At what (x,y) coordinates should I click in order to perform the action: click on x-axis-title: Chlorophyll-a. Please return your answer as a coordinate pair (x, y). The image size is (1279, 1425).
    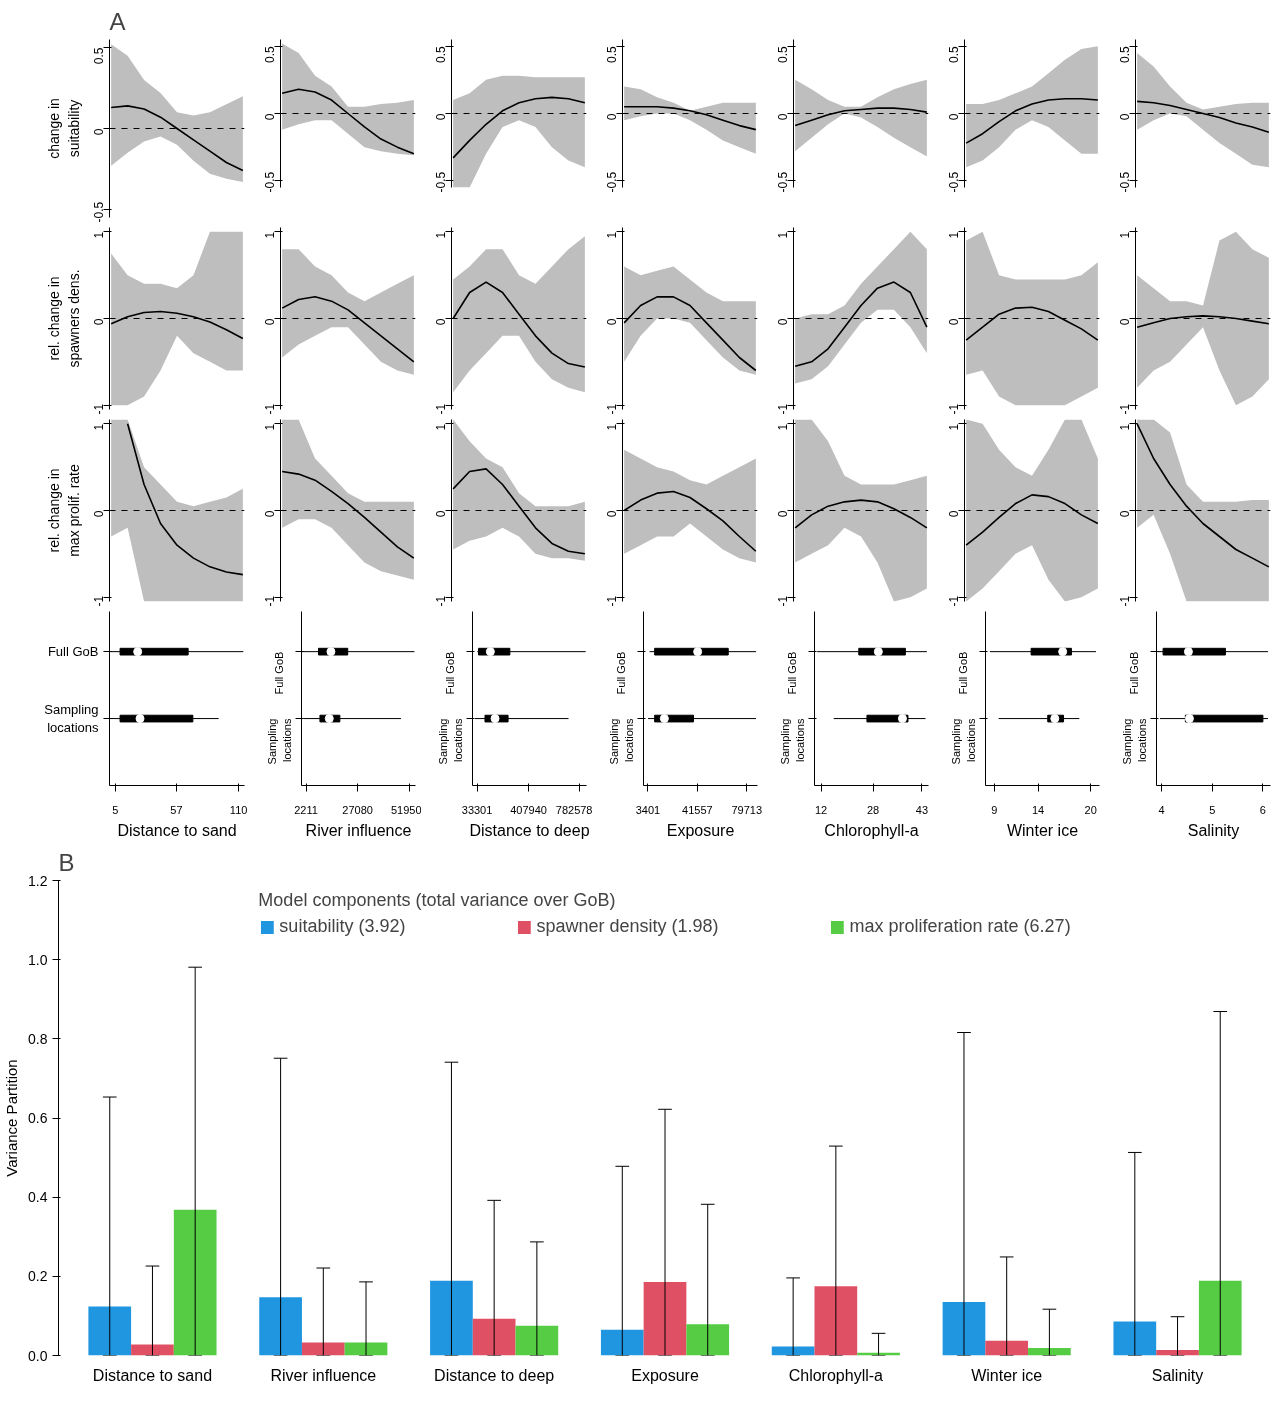
    Looking at the image, I should click on (871, 830).